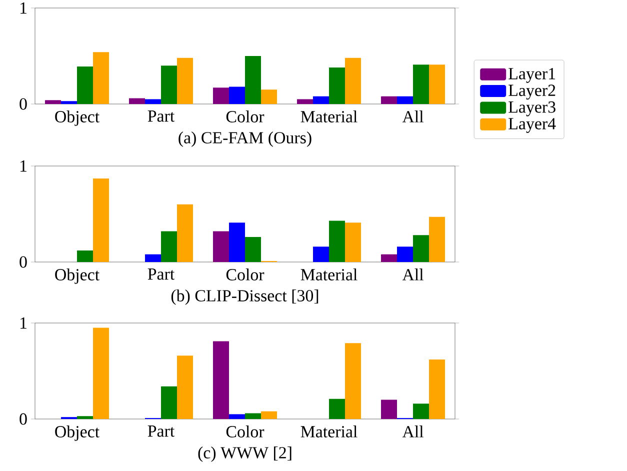 The height and width of the screenshot is (471, 627). What do you see at coordinates (245, 139) in the screenshot?
I see `text: (a) CE-FAM (Ours)` at bounding box center [245, 139].